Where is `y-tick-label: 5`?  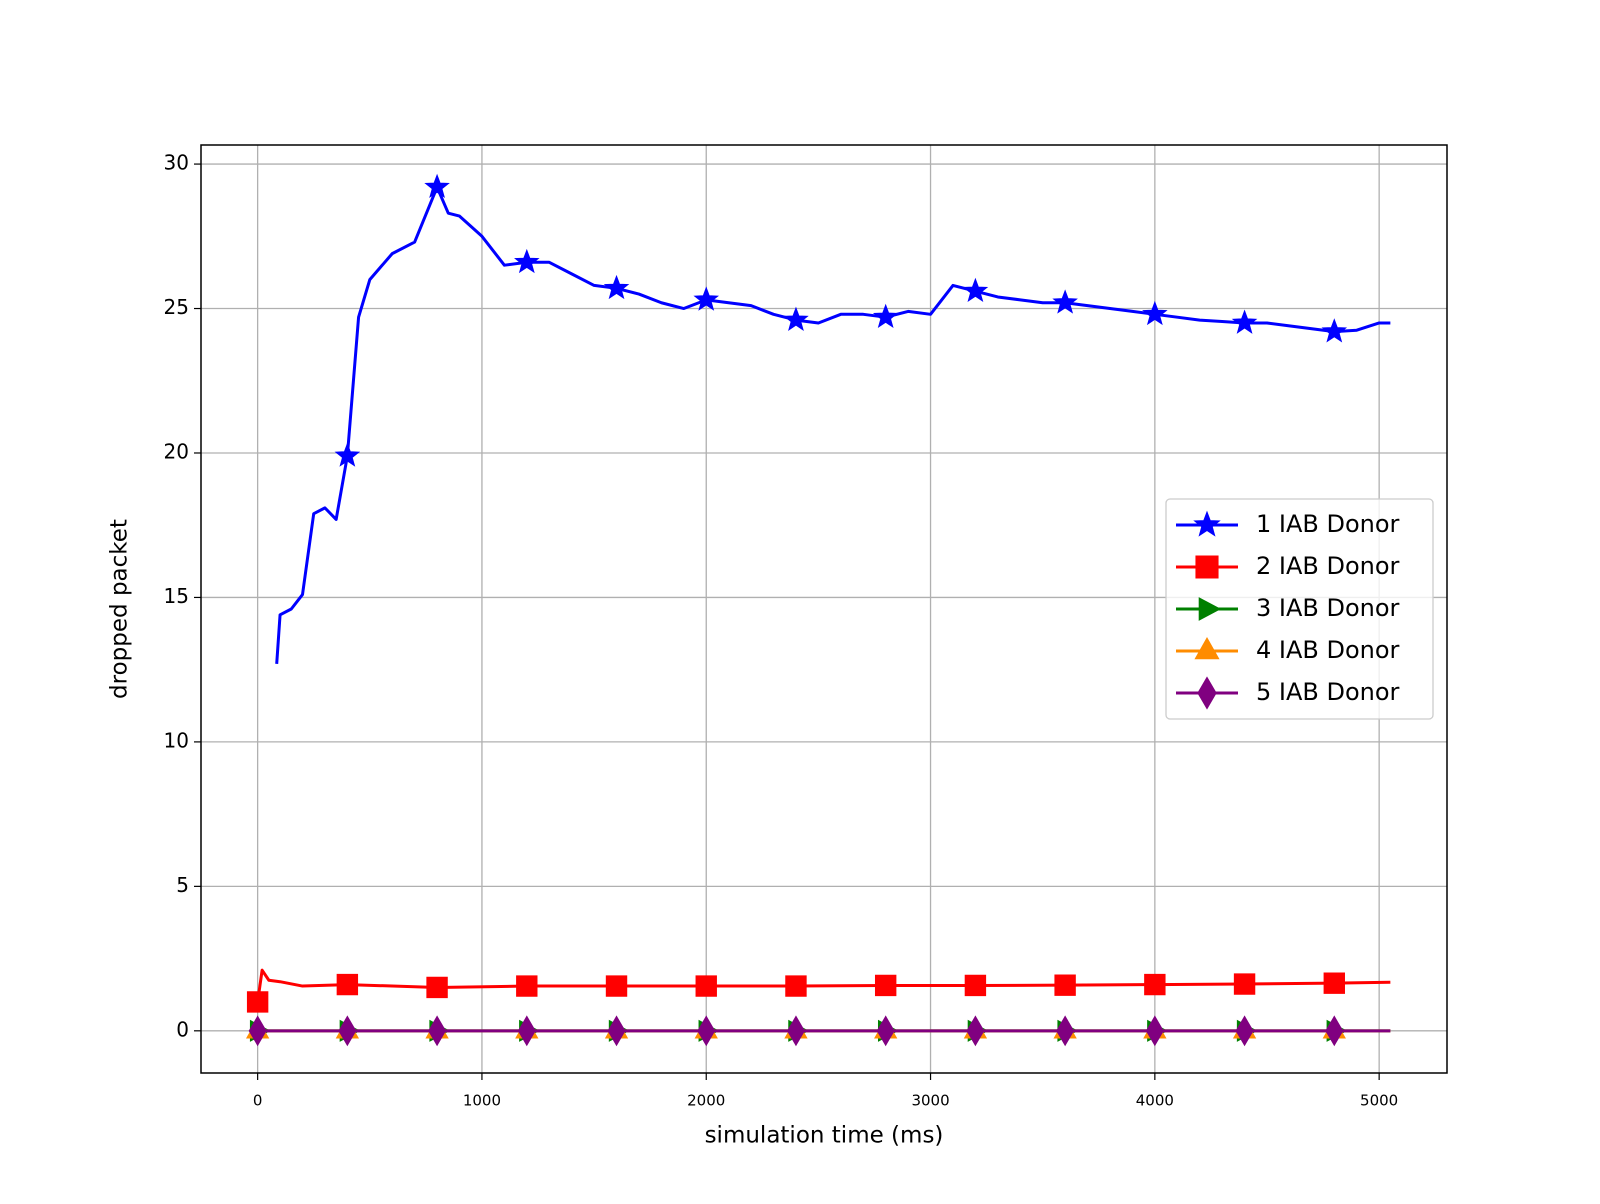
y-tick-label: 5 is located at coordinates (182, 885).